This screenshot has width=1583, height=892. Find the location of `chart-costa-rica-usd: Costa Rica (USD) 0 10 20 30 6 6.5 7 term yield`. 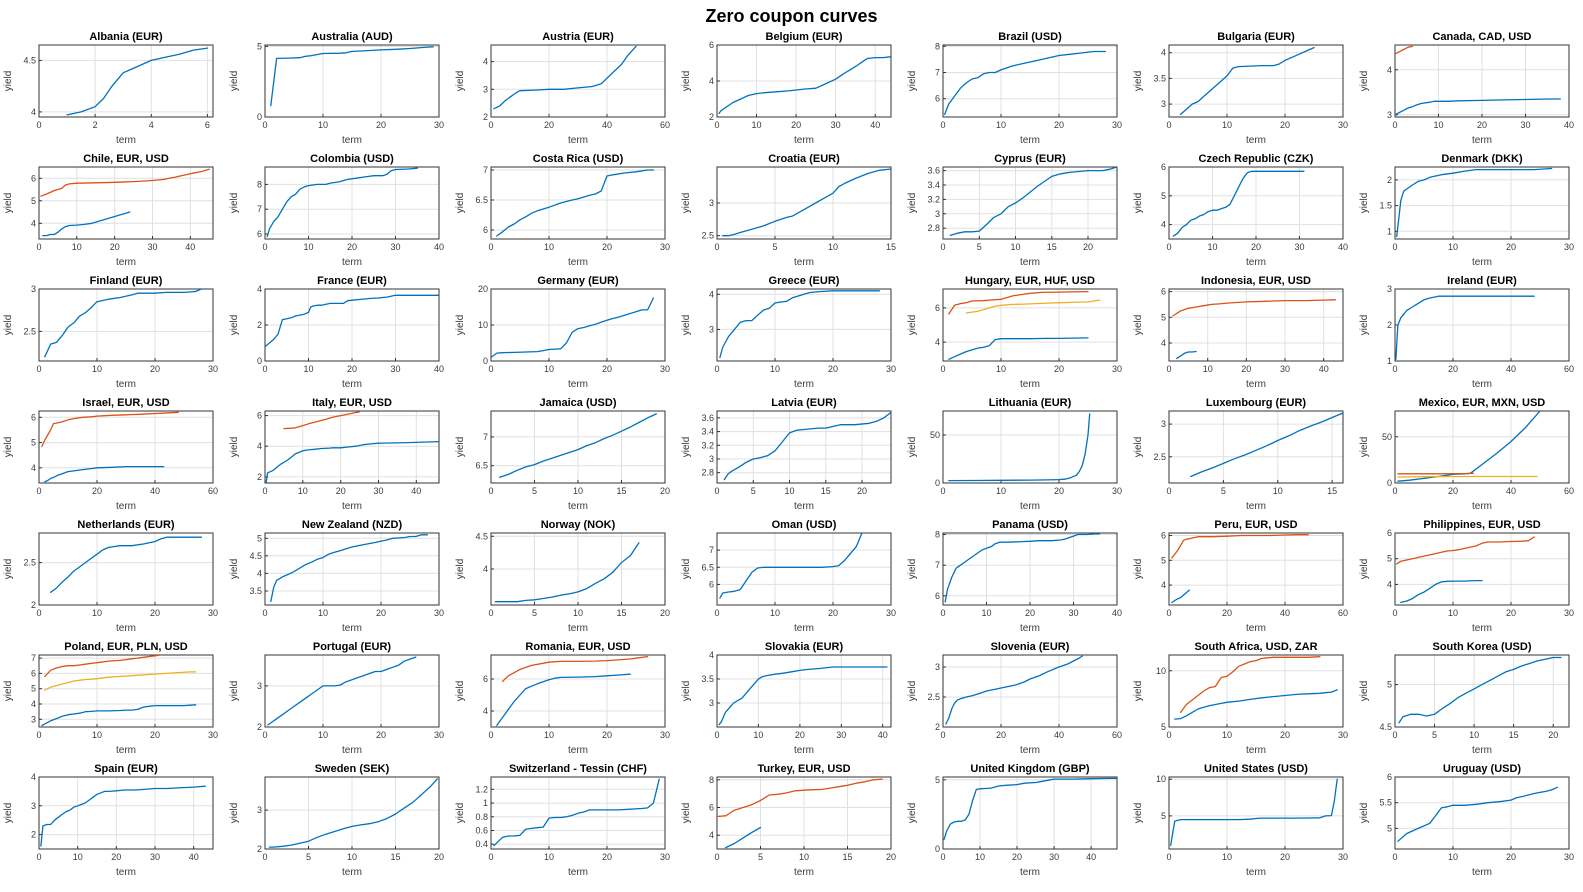

chart-costa-rica-usd: Costa Rica (USD) 0 10 20 30 6 6.5 7 term yield is located at coordinates (566, 212).